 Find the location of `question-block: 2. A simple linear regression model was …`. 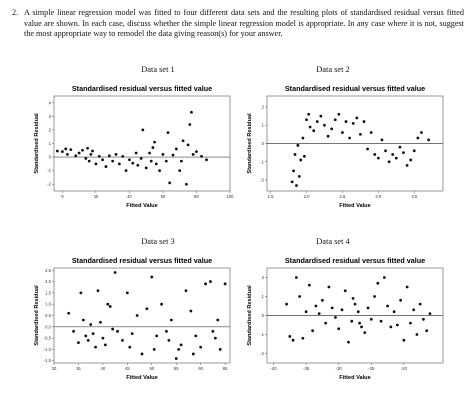

question-block: 2. A simple linear regression model was … is located at coordinates (238, 24).